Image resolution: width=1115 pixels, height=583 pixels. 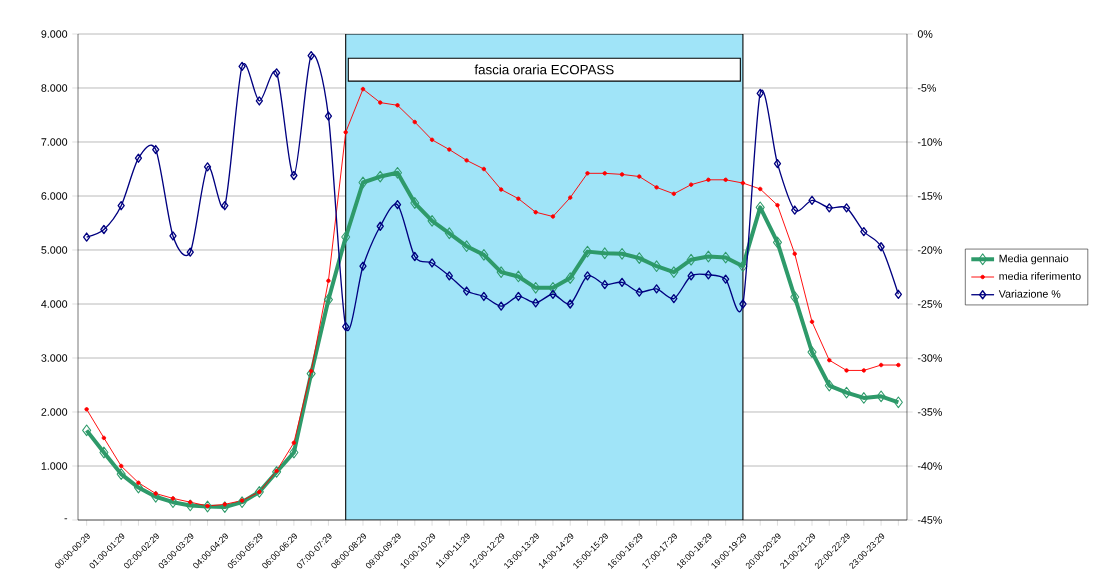 What do you see at coordinates (54, 412) in the screenshot?
I see `y-tick-label: 2.000` at bounding box center [54, 412].